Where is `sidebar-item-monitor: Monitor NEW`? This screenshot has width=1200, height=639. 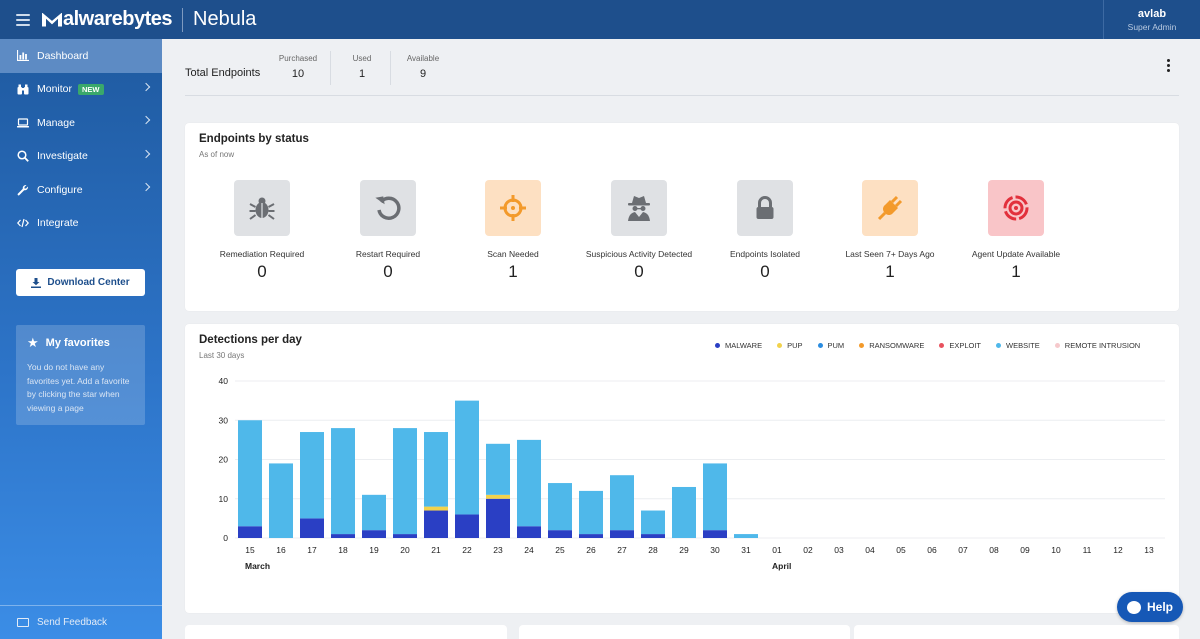 sidebar-item-monitor: Monitor NEW is located at coordinates (81, 90).